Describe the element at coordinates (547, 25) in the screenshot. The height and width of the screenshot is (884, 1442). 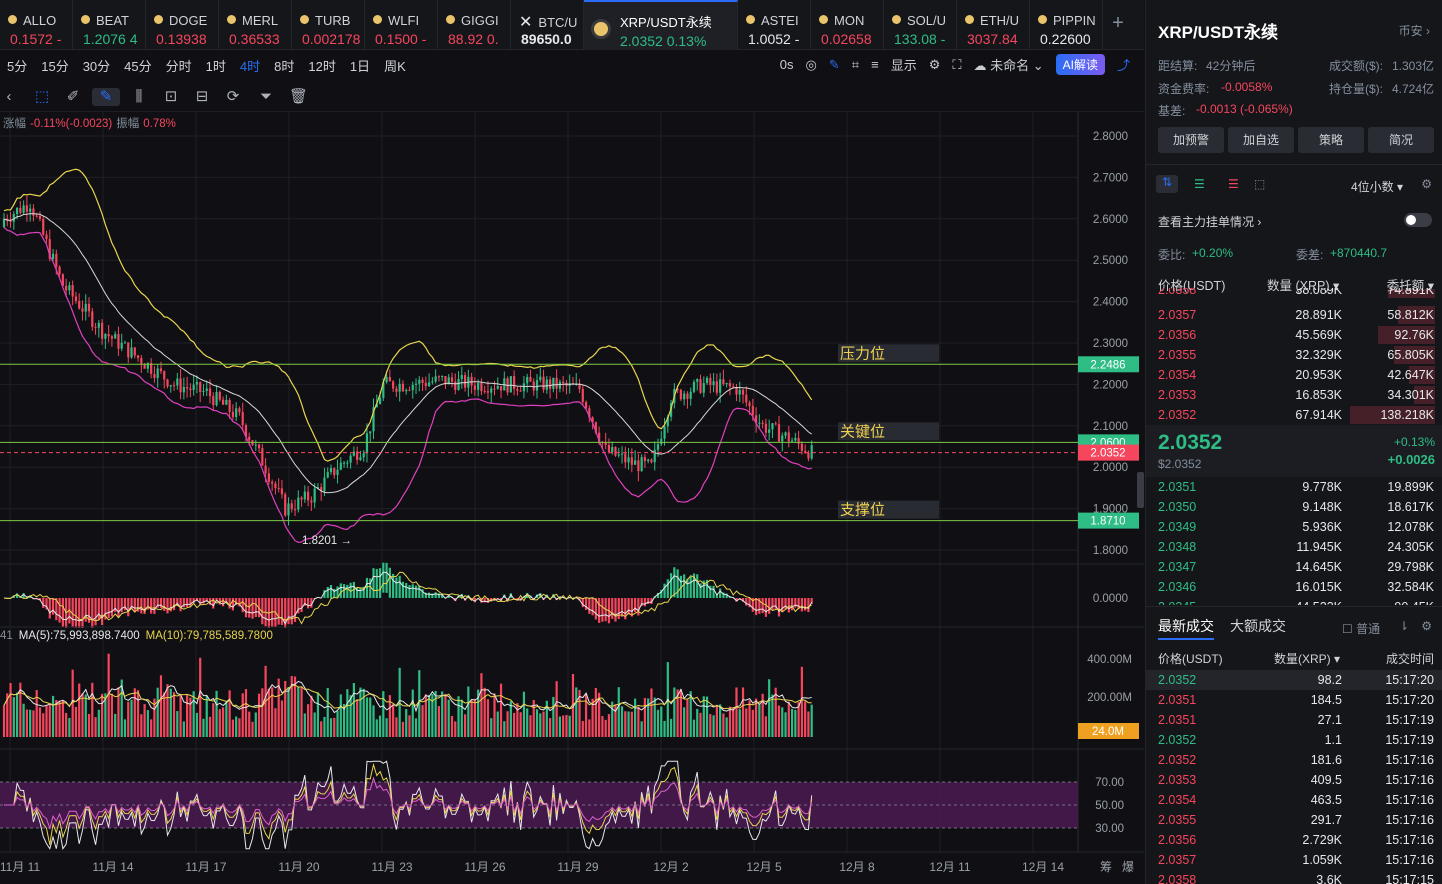
I see `ticker-btc: ✕ BTC/U 89650.0` at that location.